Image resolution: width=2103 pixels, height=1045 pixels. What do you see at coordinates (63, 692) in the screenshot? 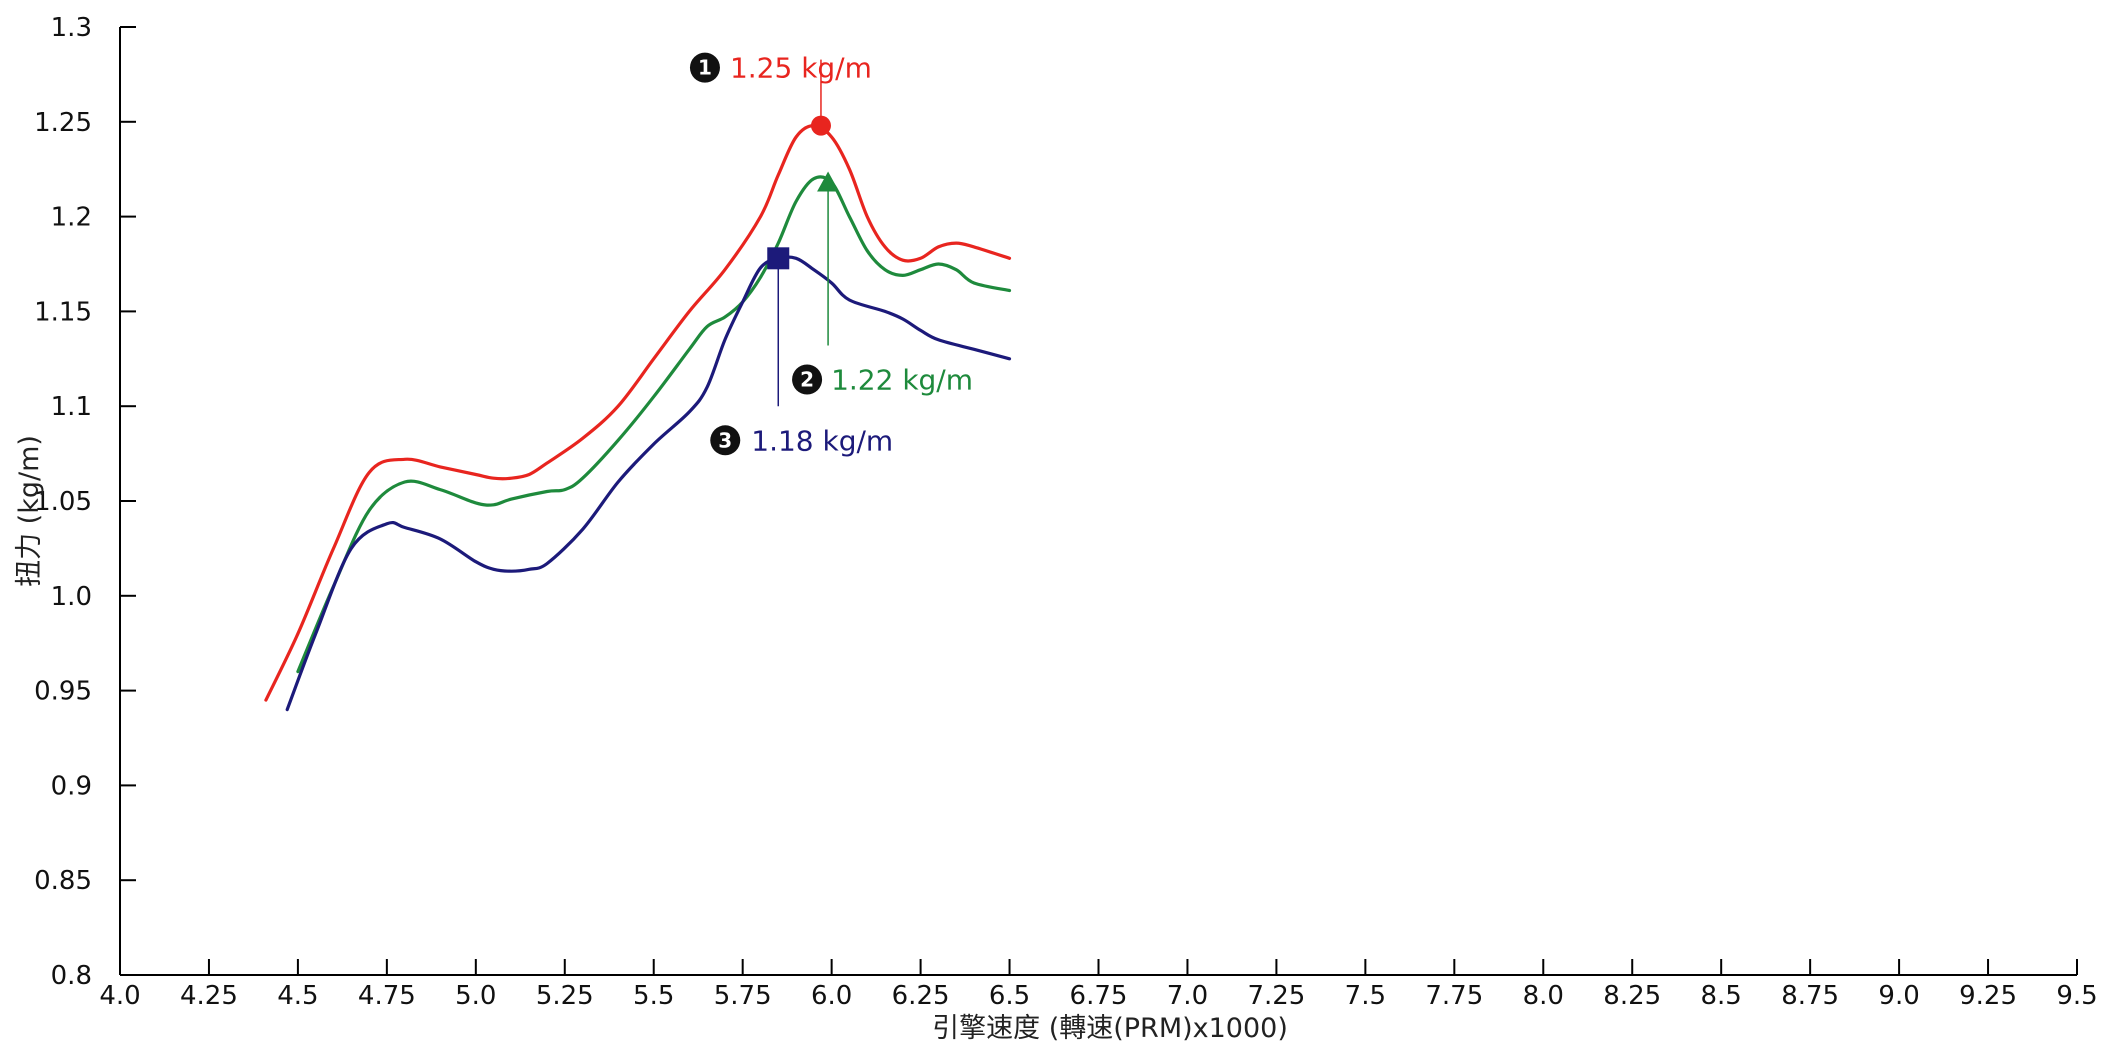
I see `y-tick-label: 0.95` at bounding box center [63, 692].